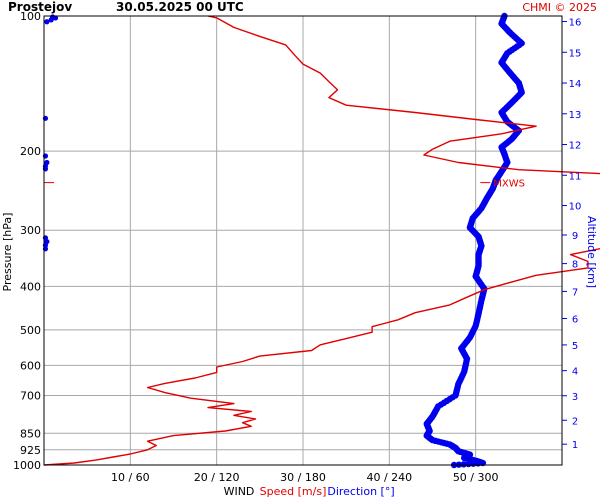 The width and height of the screenshot is (600, 500). I want to click on altitude-tick-label: 6, so click(575, 320).